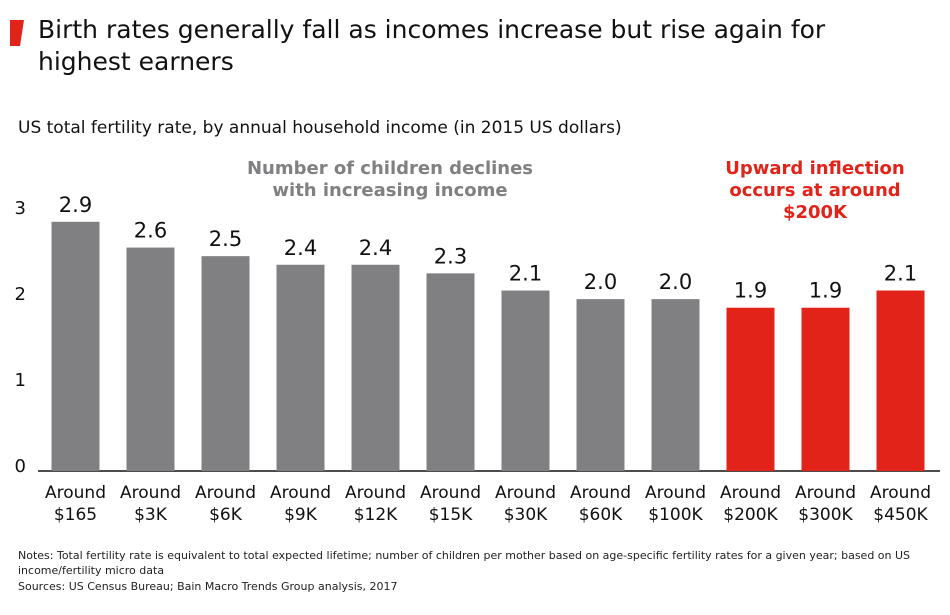 The width and height of the screenshot is (950, 615). What do you see at coordinates (20, 466) in the screenshot?
I see `y-tick-label: 0` at bounding box center [20, 466].